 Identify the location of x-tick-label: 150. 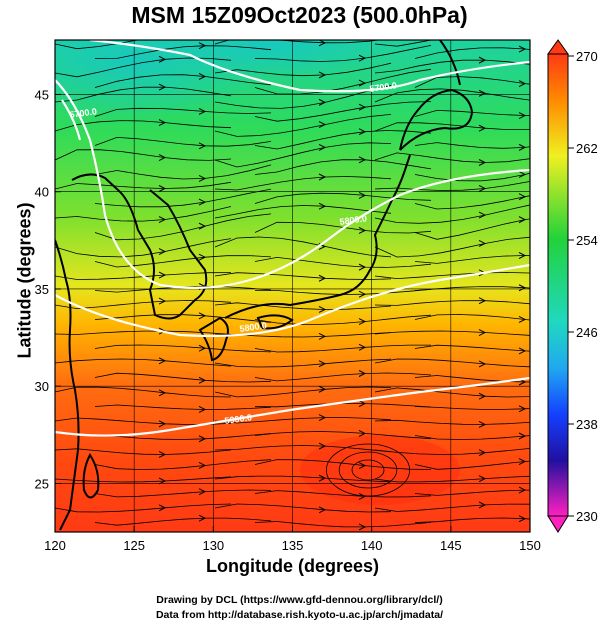
(530, 545).